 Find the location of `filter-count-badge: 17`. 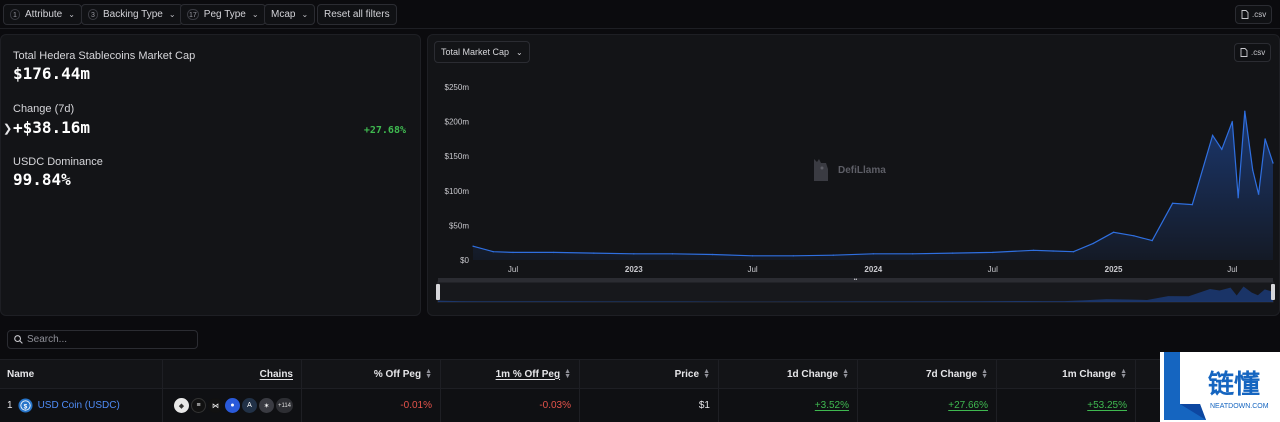

filter-count-badge: 17 is located at coordinates (193, 14).